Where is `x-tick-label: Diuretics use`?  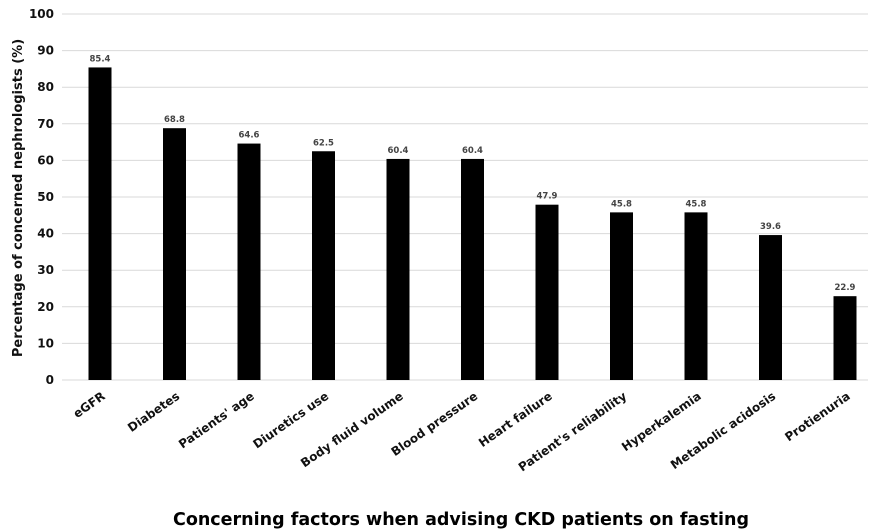 x-tick-label: Diuretics use is located at coordinates (290, 420).